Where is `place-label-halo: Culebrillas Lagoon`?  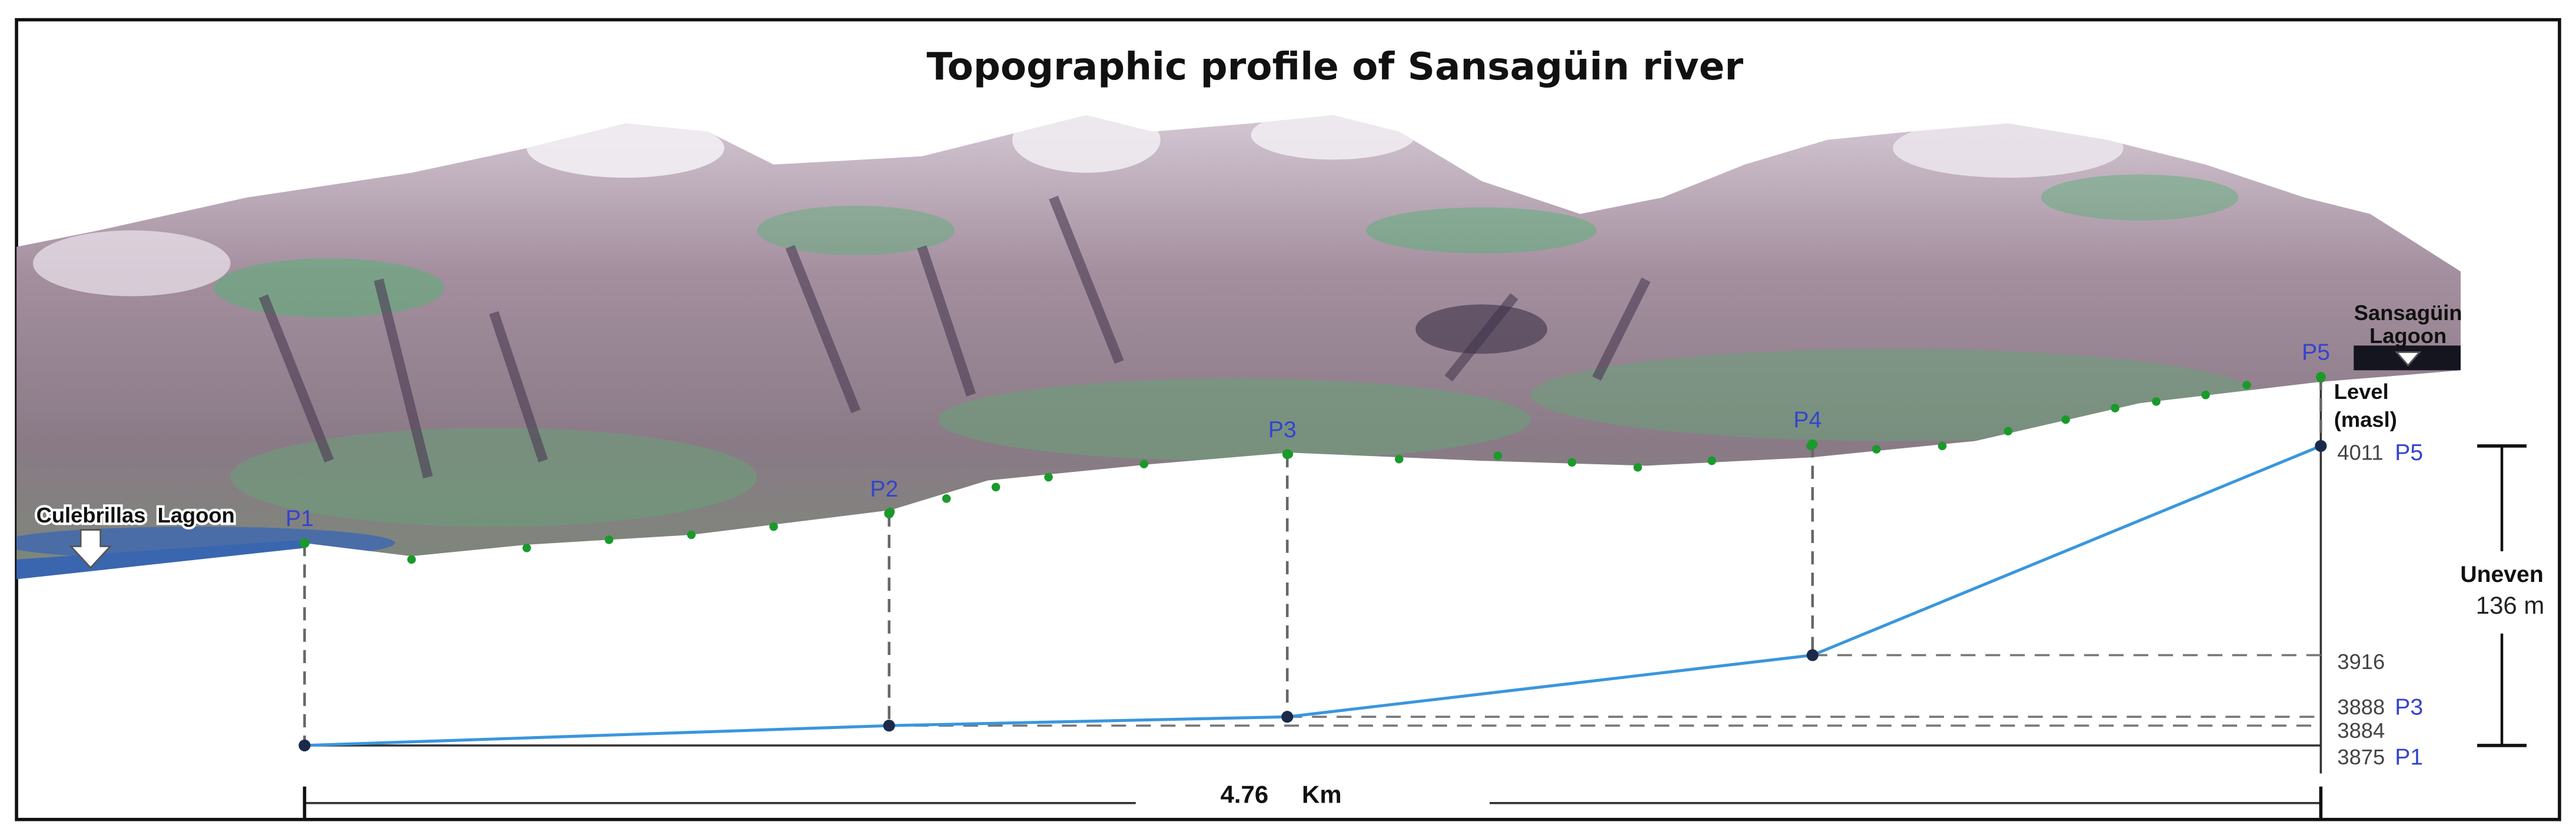 place-label-halo: Culebrillas Lagoon is located at coordinates (135, 515).